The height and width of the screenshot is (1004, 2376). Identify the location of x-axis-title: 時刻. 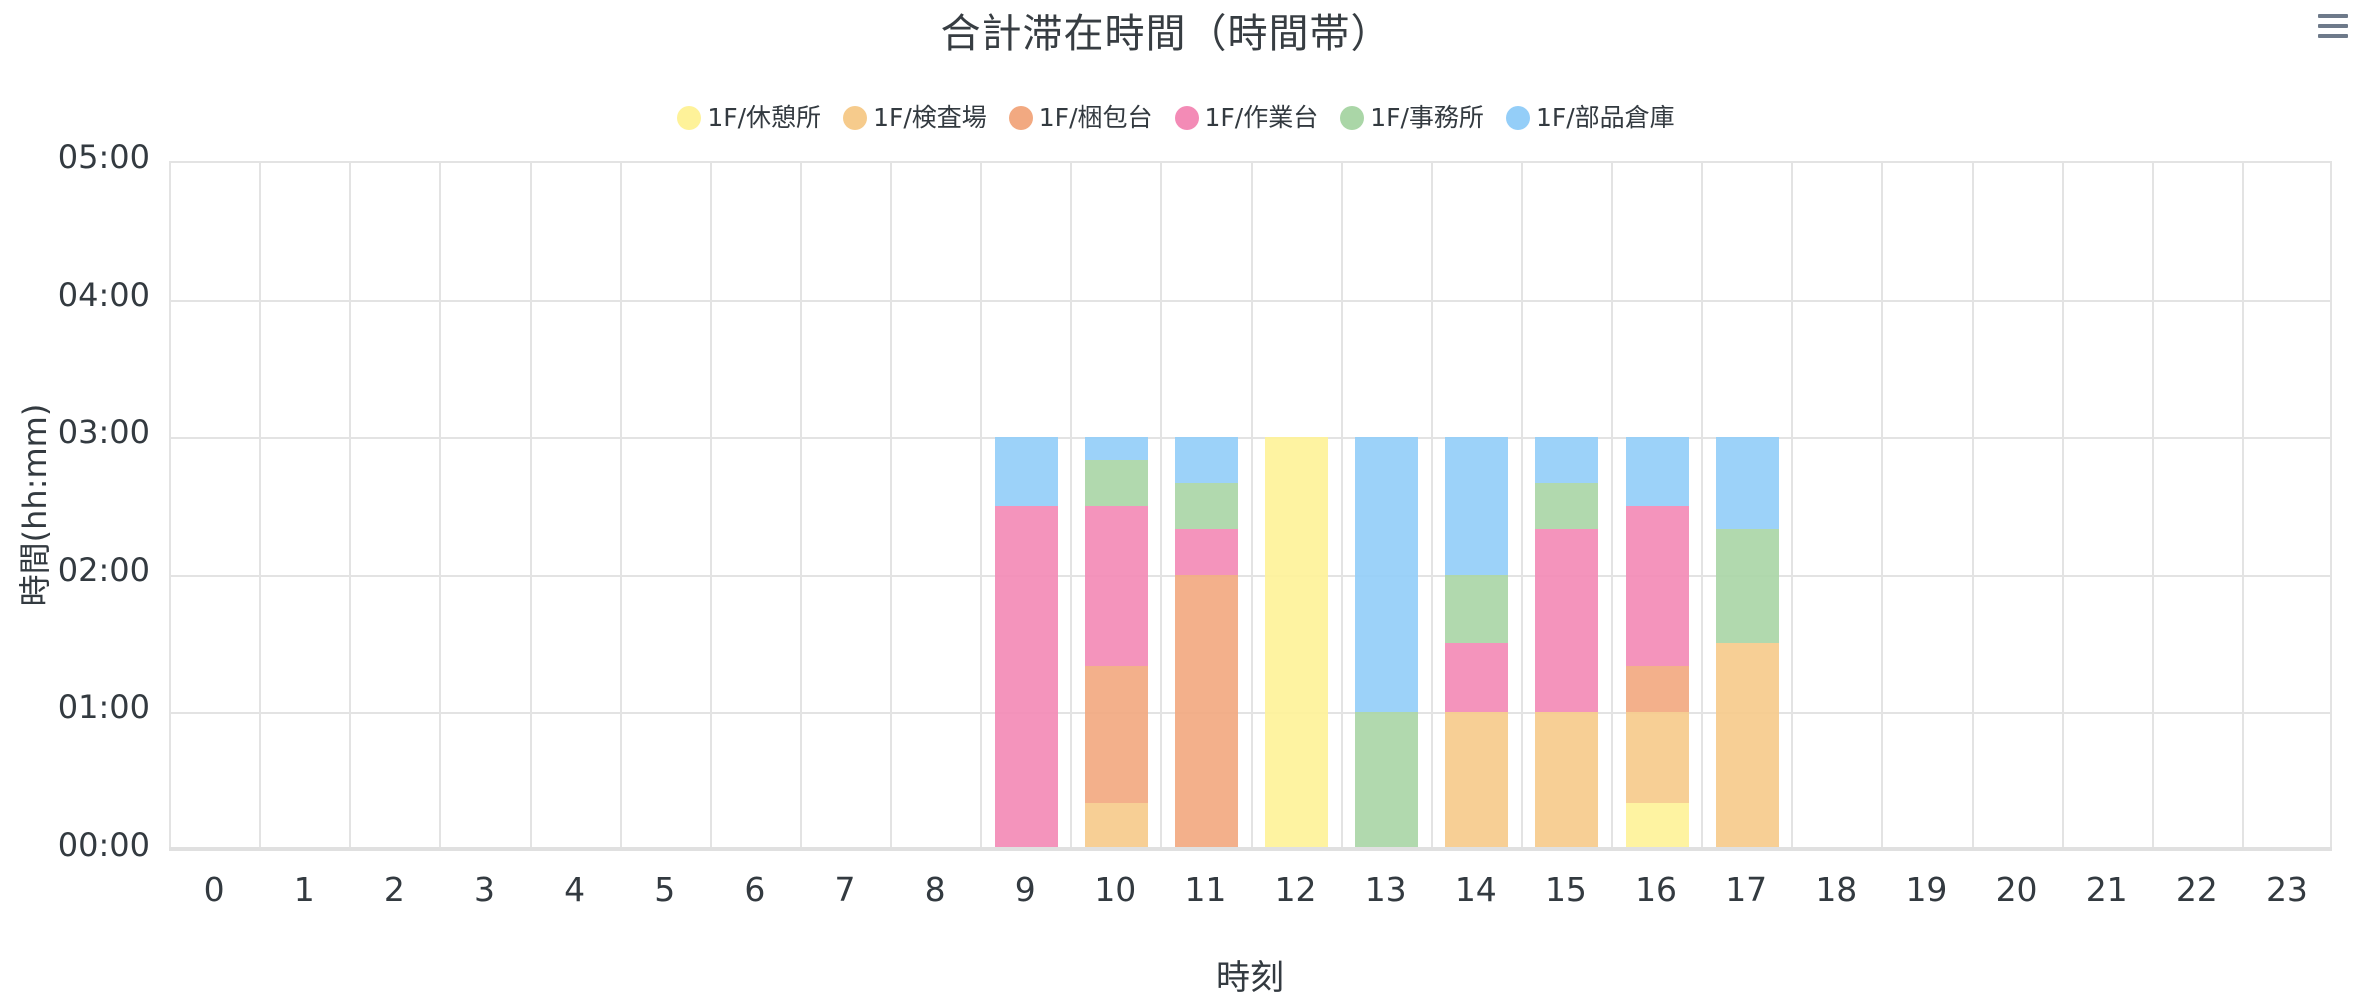
(1250, 978).